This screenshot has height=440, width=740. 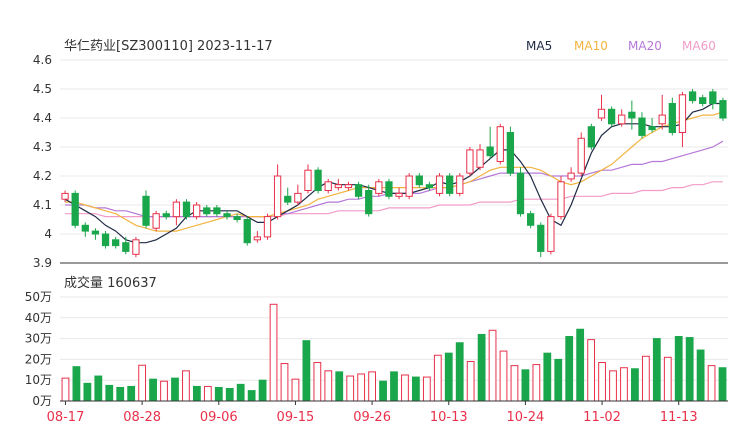 I want to click on price-y-axis-ticks: 4.6 4.5 4.4 4.3 4.2 4.1 4 3.9, so click(x=42, y=161).